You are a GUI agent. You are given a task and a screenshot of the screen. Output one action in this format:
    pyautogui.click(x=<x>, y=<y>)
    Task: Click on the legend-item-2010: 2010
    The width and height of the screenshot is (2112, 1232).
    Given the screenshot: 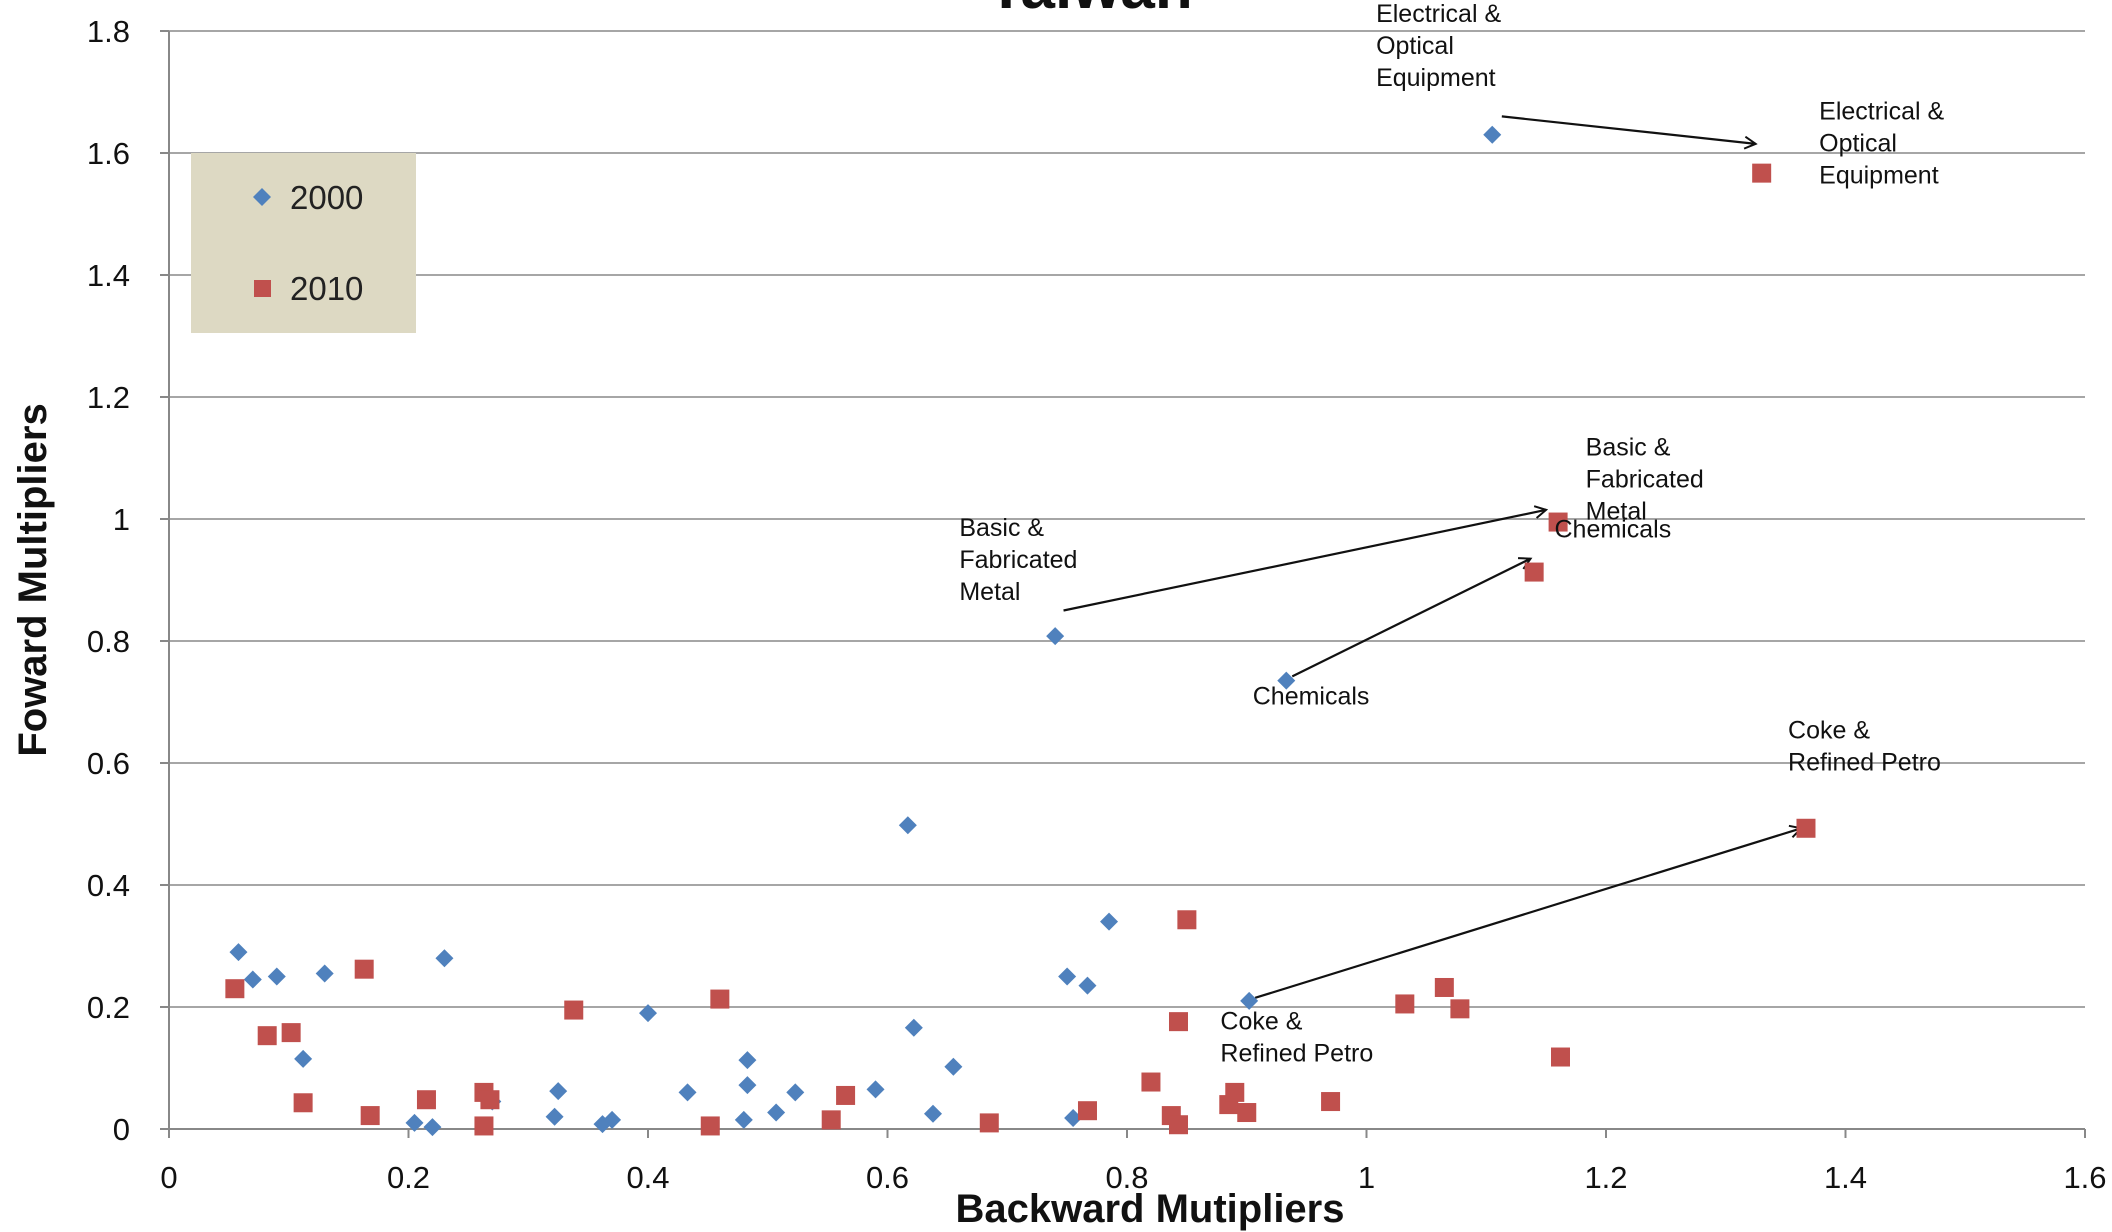 What is the action you would take?
    pyautogui.click(x=308, y=288)
    